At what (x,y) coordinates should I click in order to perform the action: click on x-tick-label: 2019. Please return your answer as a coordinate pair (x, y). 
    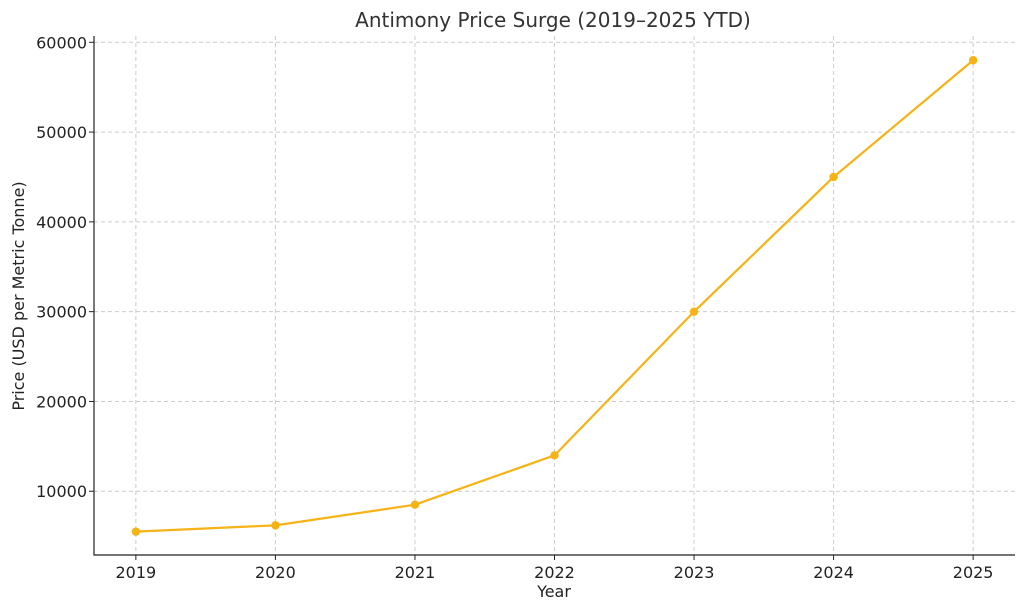
    Looking at the image, I should click on (136, 572).